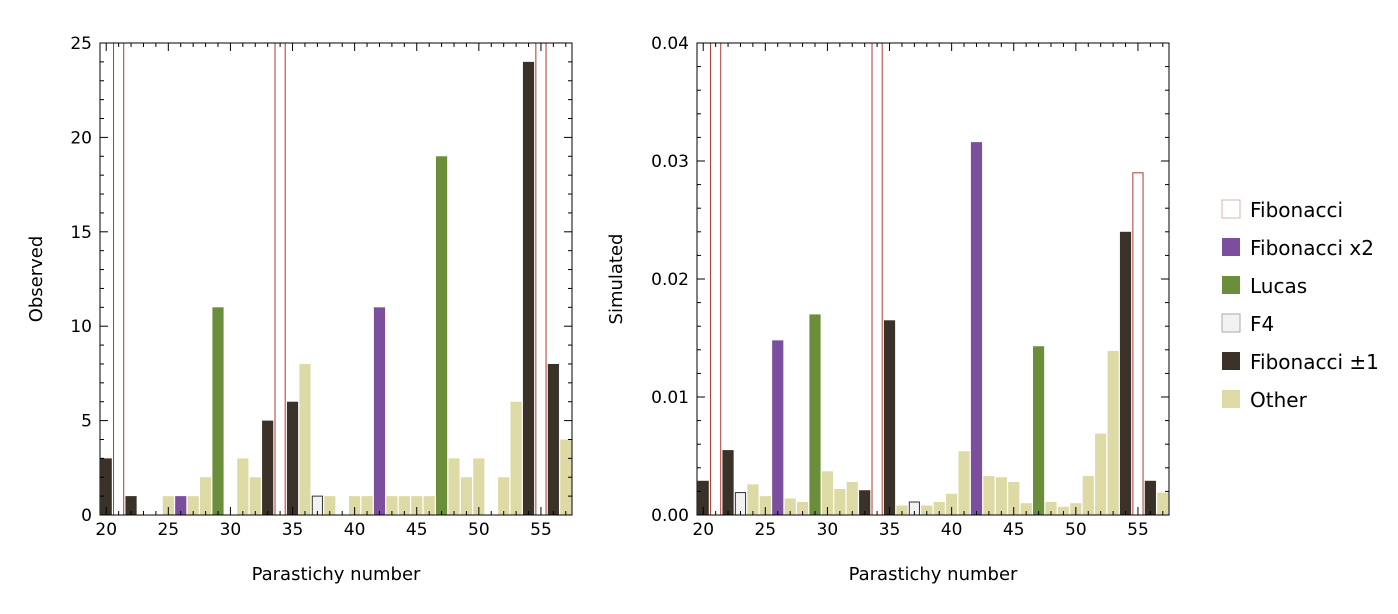 Image resolution: width=1398 pixels, height=614 pixels. I want to click on y-tick-label: 0, so click(86, 516).